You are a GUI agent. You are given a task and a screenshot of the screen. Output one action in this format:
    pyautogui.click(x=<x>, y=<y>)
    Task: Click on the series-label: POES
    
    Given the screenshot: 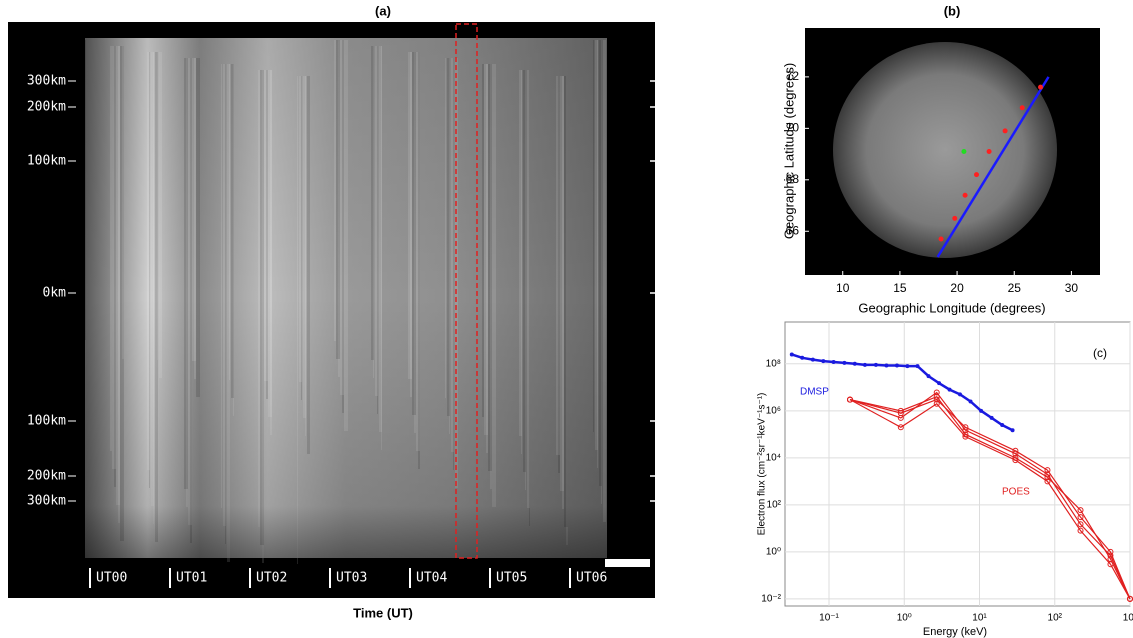 What is the action you would take?
    pyautogui.click(x=1016, y=492)
    